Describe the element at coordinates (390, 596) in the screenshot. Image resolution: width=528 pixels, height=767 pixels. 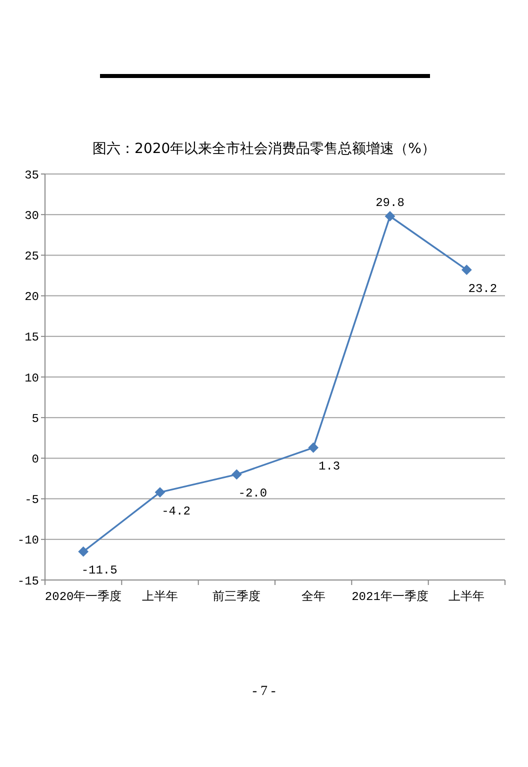
I see `x-tick-label: 2021年一季度` at that location.